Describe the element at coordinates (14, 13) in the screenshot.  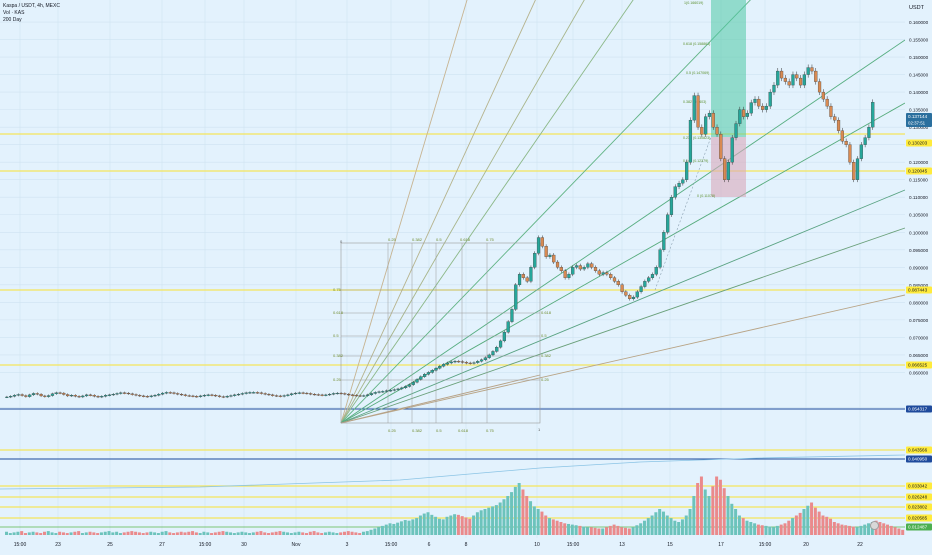
I see `volume-line: Vol · KAS` at that location.